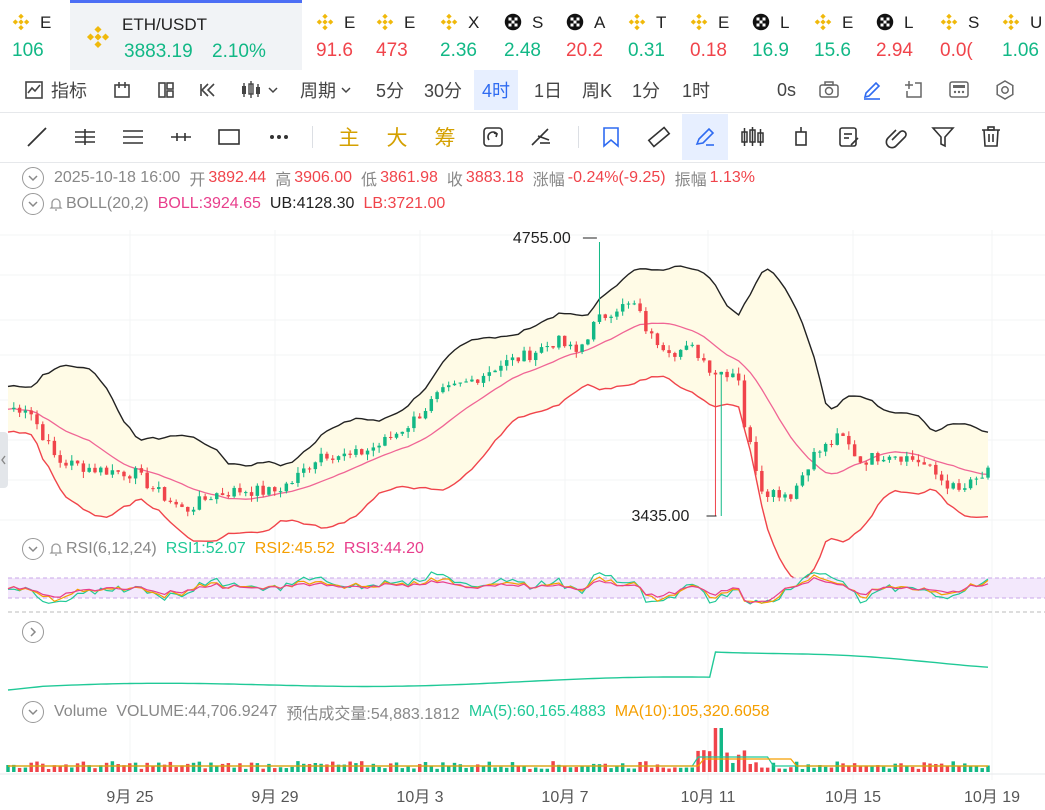 The image size is (1045, 810). Describe the element at coordinates (872, 90) in the screenshot. I see `draw-mode-button` at that location.